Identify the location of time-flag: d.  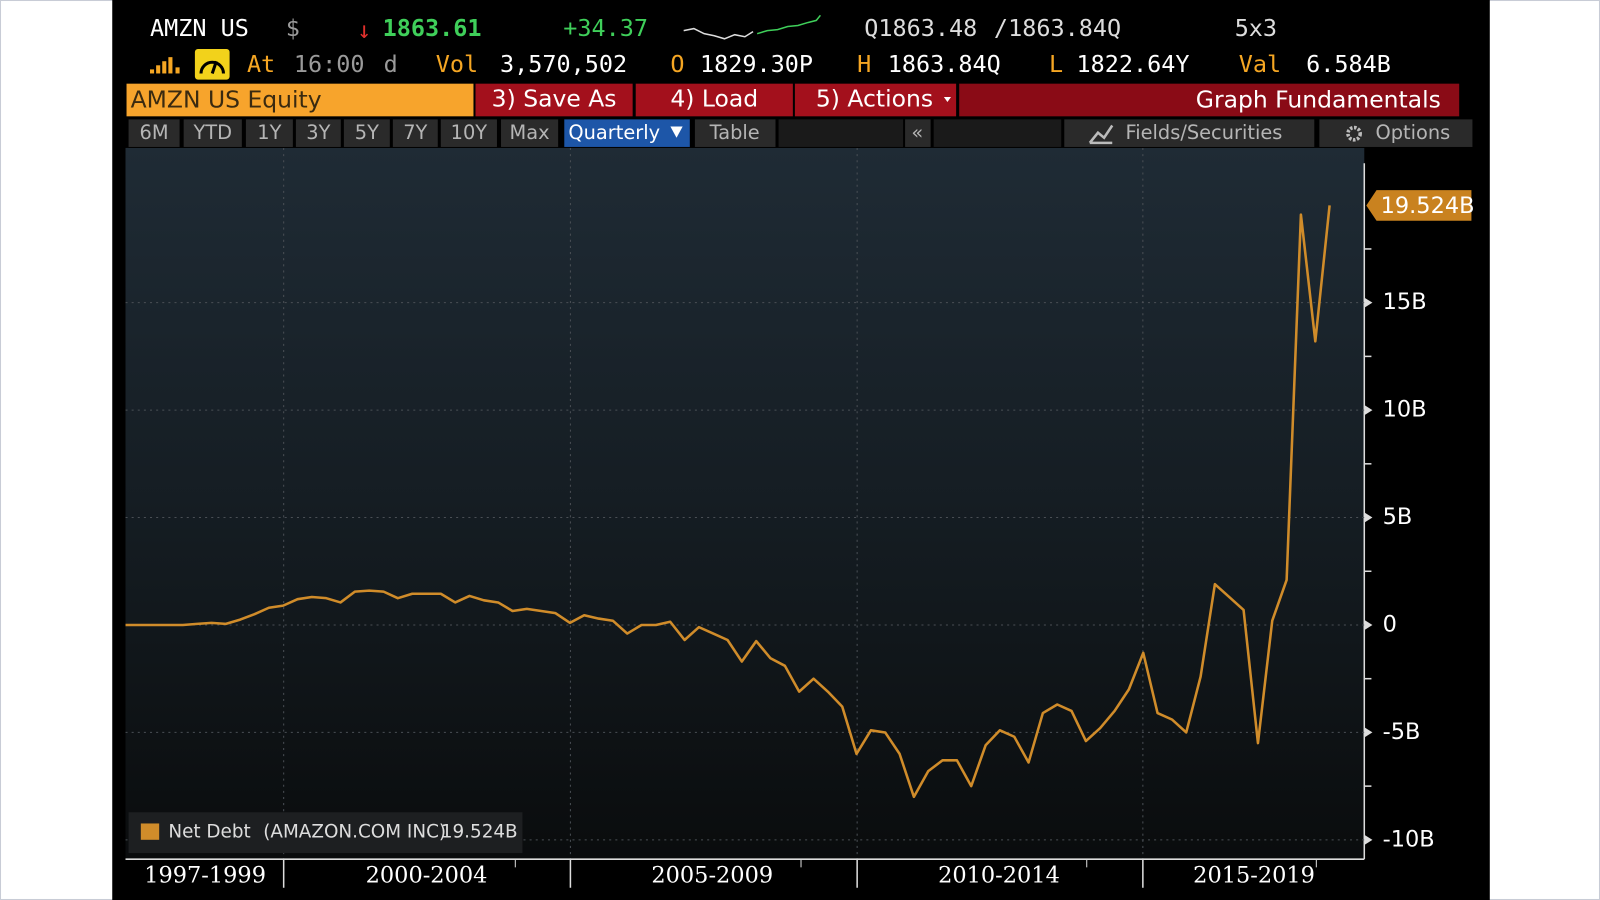
(391, 64).